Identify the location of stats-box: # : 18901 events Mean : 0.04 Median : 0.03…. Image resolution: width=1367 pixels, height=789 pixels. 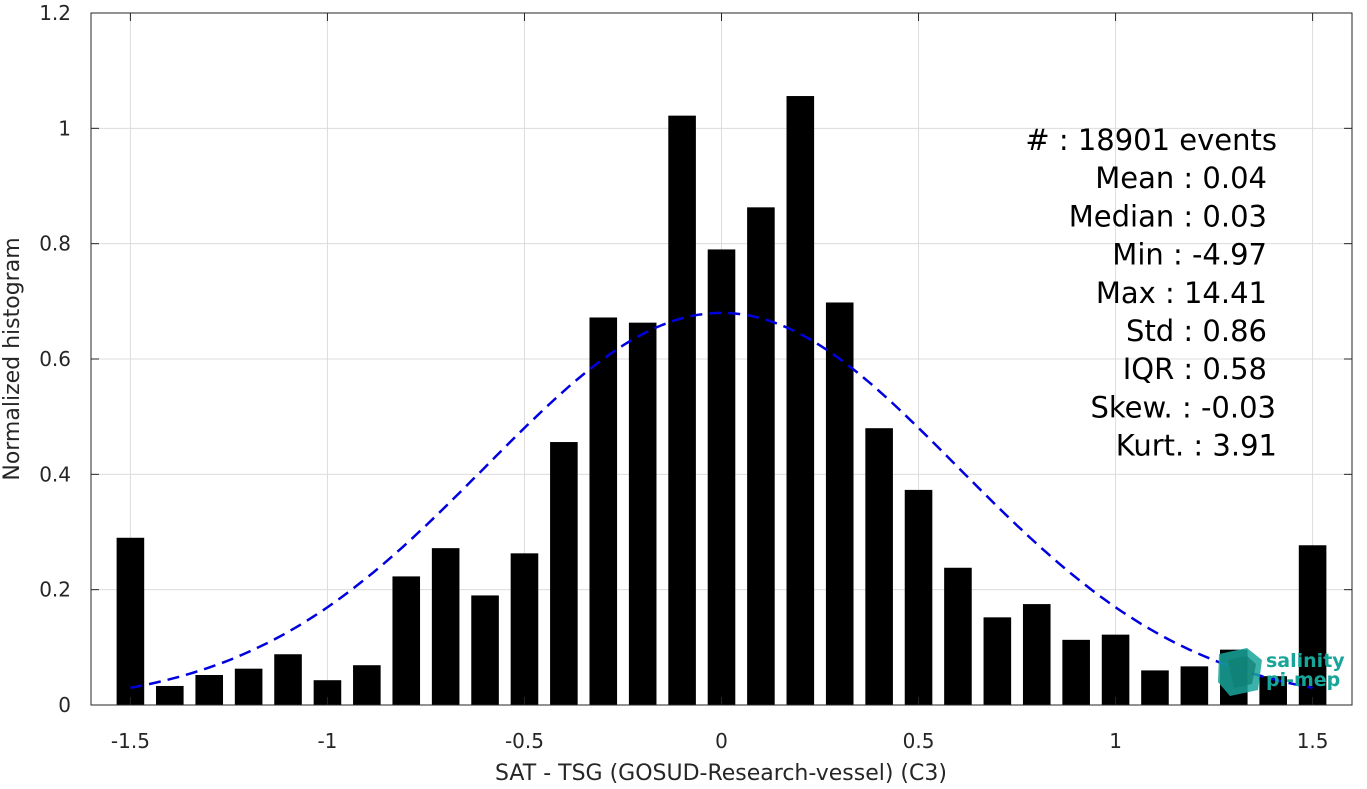
(1151, 293).